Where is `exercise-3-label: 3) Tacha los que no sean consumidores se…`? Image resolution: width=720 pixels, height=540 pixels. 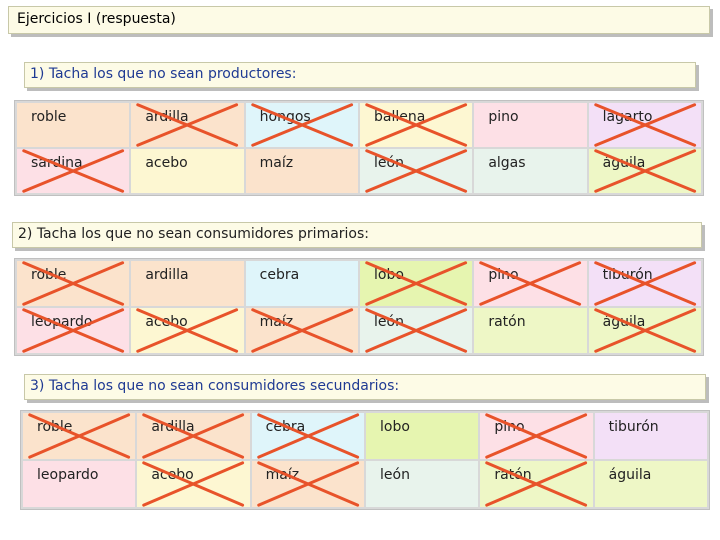
exercise-3-label: 3) Tacha los que no sean consumidores se… is located at coordinates (215, 386).